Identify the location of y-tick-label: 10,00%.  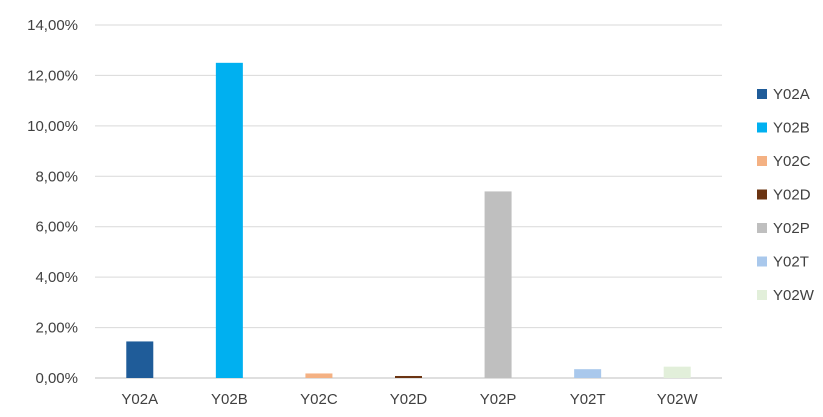
(52, 126).